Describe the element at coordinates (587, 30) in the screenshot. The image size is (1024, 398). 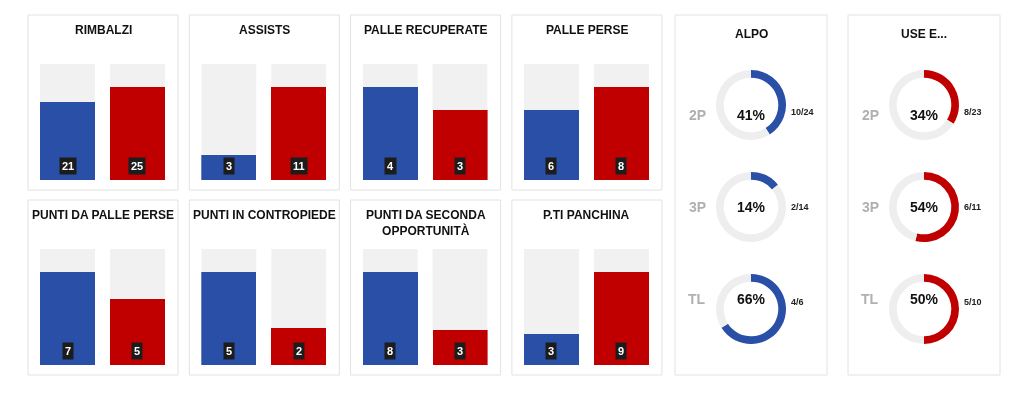
I see `chart-title: PALLE PERSE` at that location.